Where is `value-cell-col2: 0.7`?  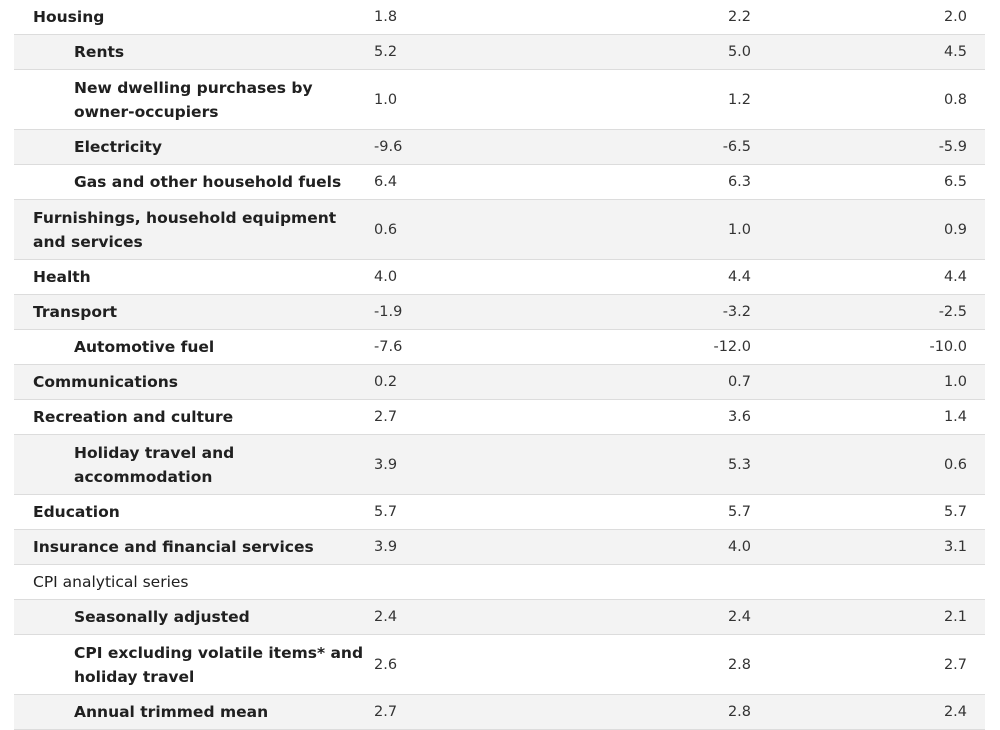 value-cell-col2: 0.7 is located at coordinates (739, 382).